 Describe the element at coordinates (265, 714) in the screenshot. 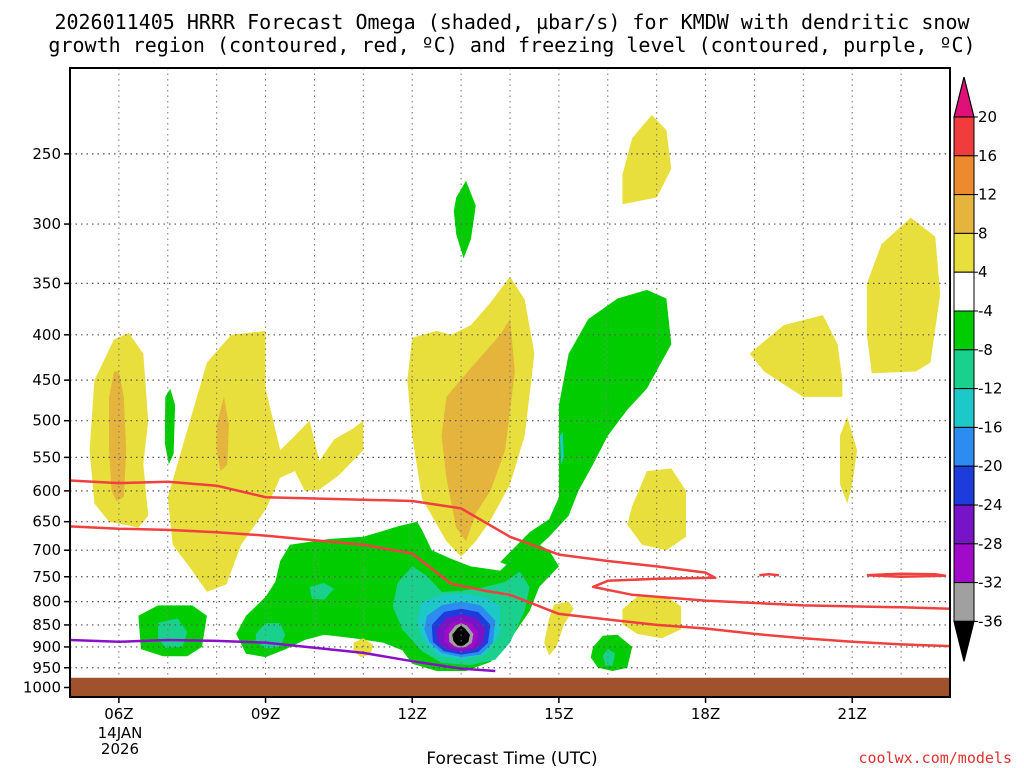

I see `x-tick-label-09Z: 09Z` at that location.